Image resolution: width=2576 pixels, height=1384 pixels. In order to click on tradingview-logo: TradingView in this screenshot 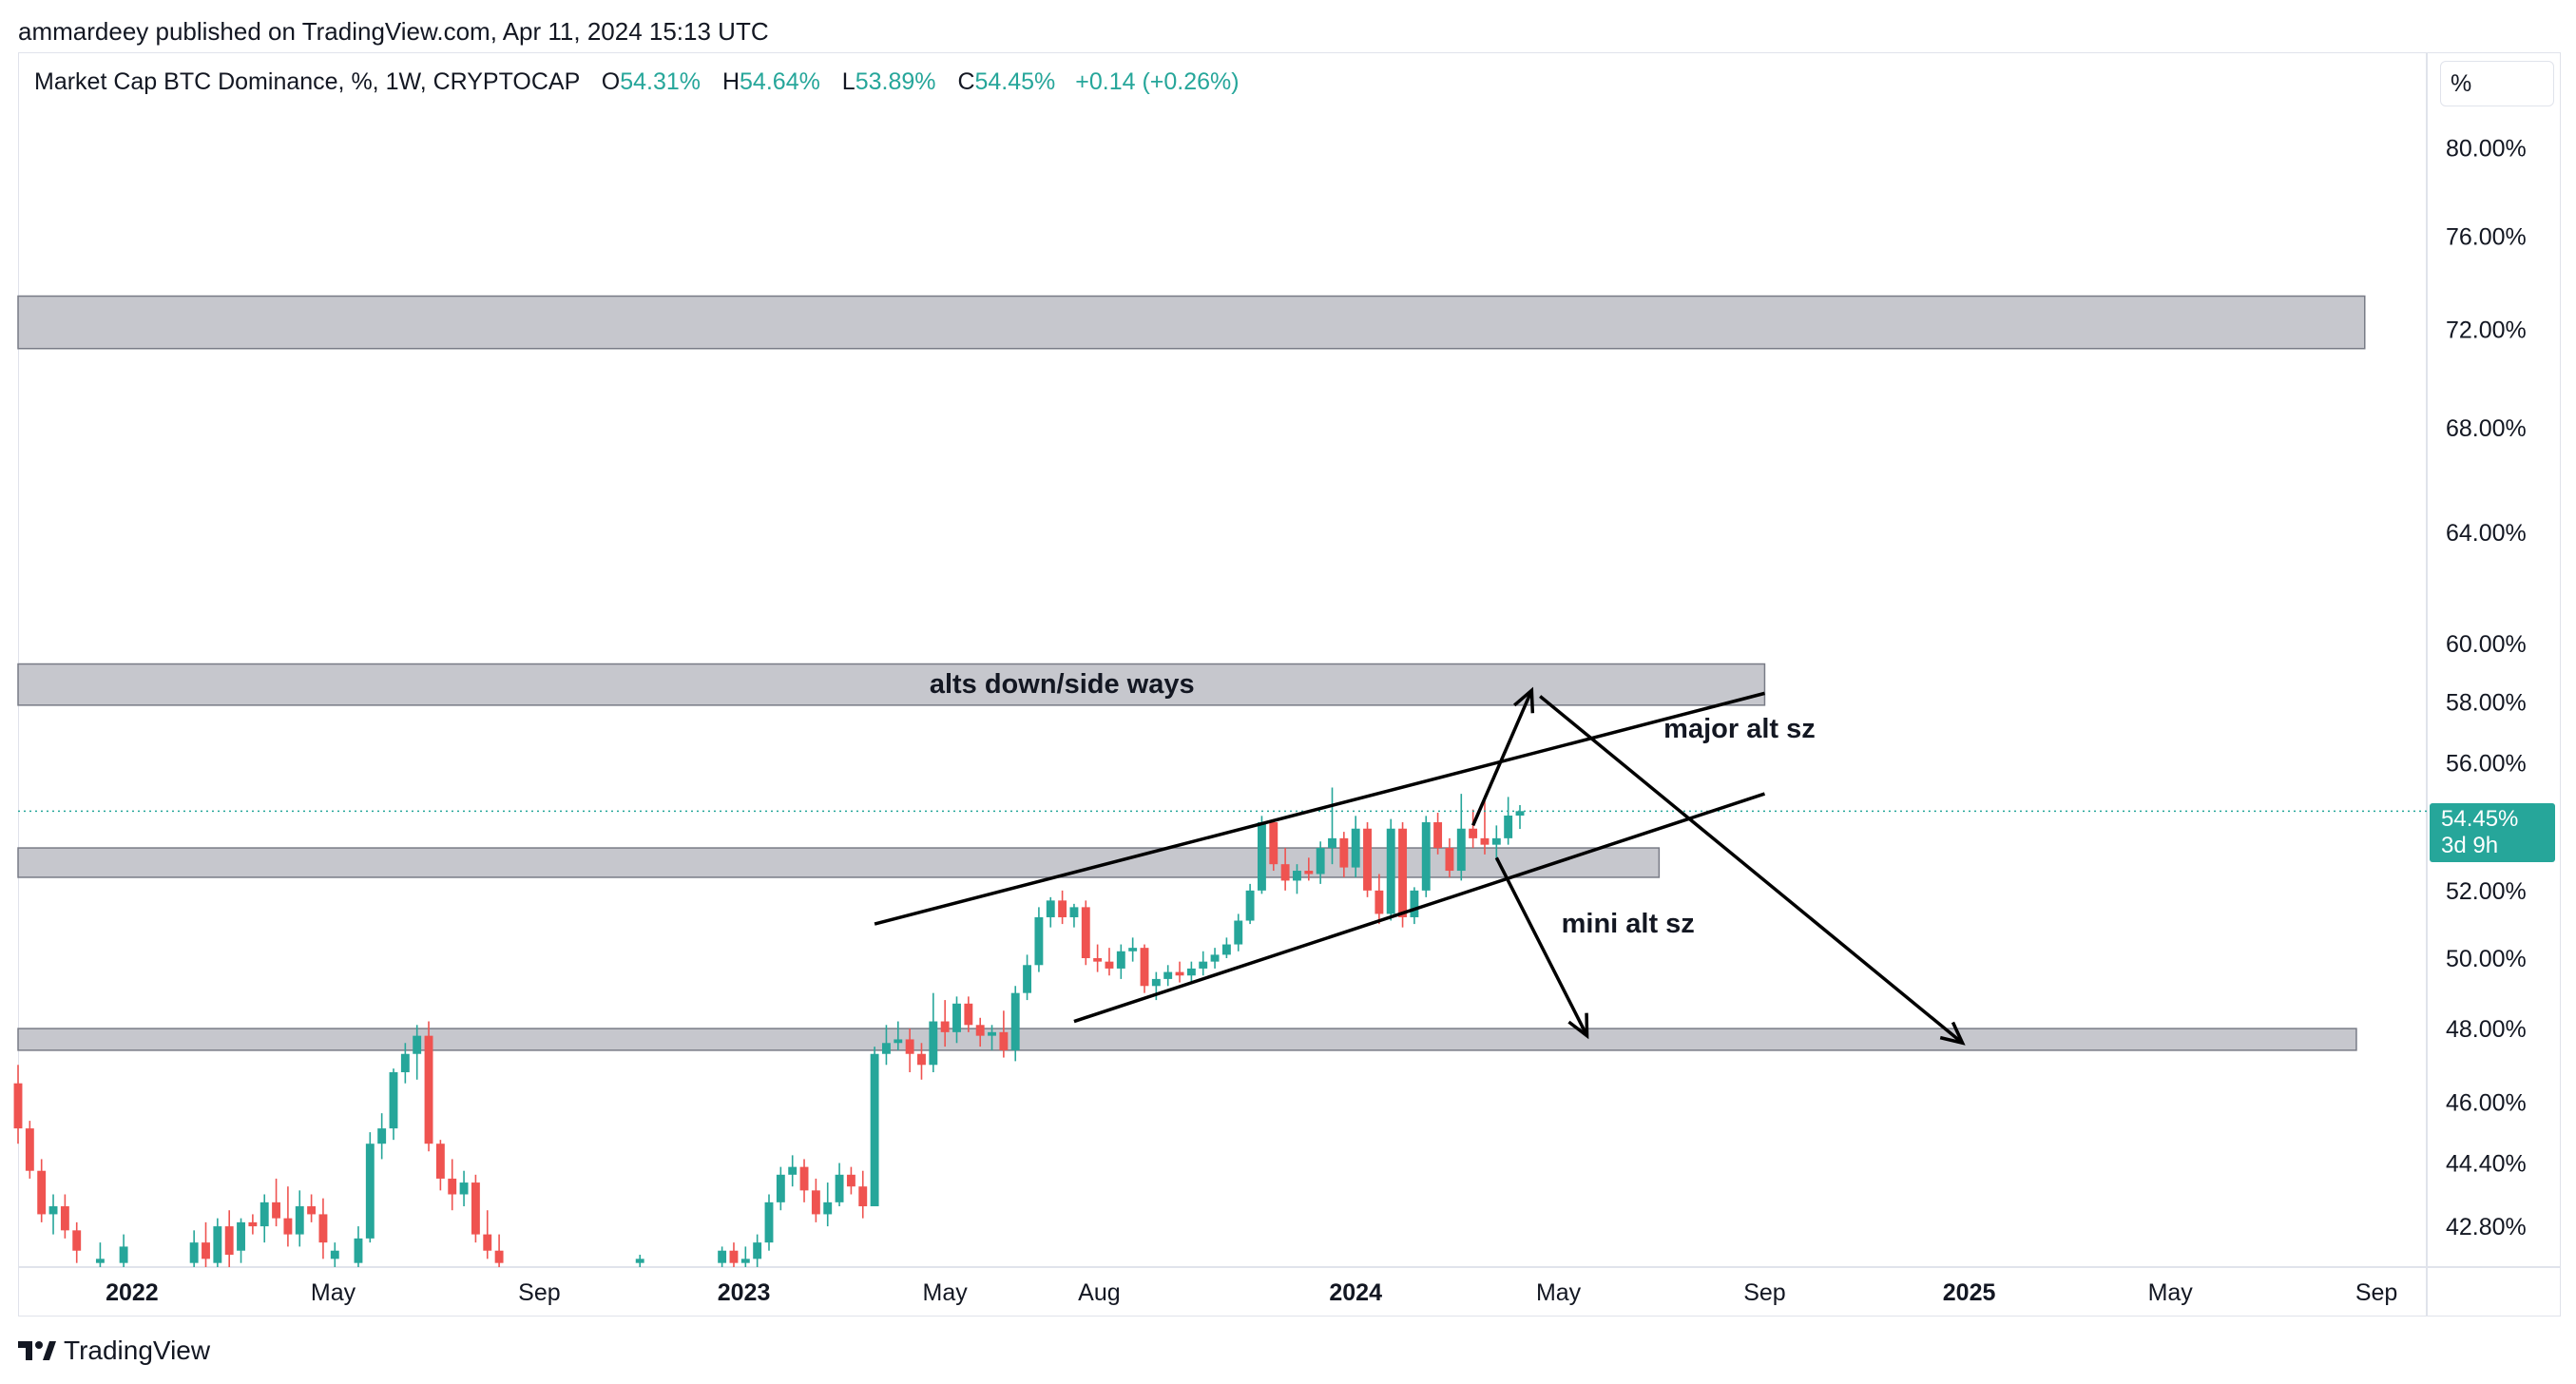, I will do `click(114, 1351)`.